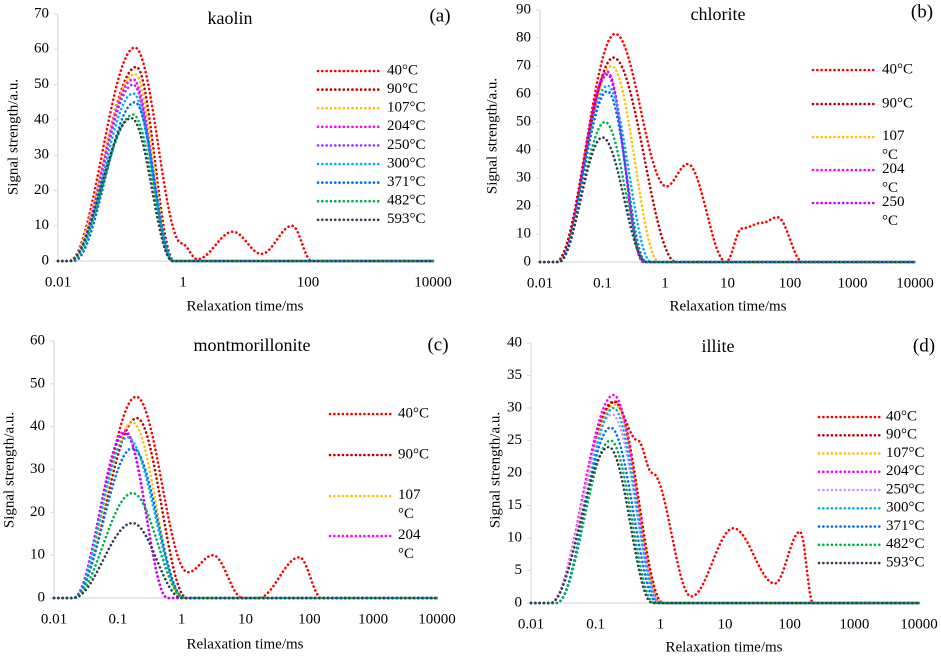 The width and height of the screenshot is (941, 658). Describe the element at coordinates (718, 346) in the screenshot. I see `chart-title: illite` at that location.